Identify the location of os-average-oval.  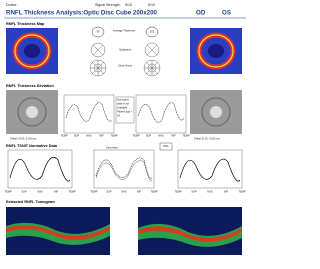
(152, 32).